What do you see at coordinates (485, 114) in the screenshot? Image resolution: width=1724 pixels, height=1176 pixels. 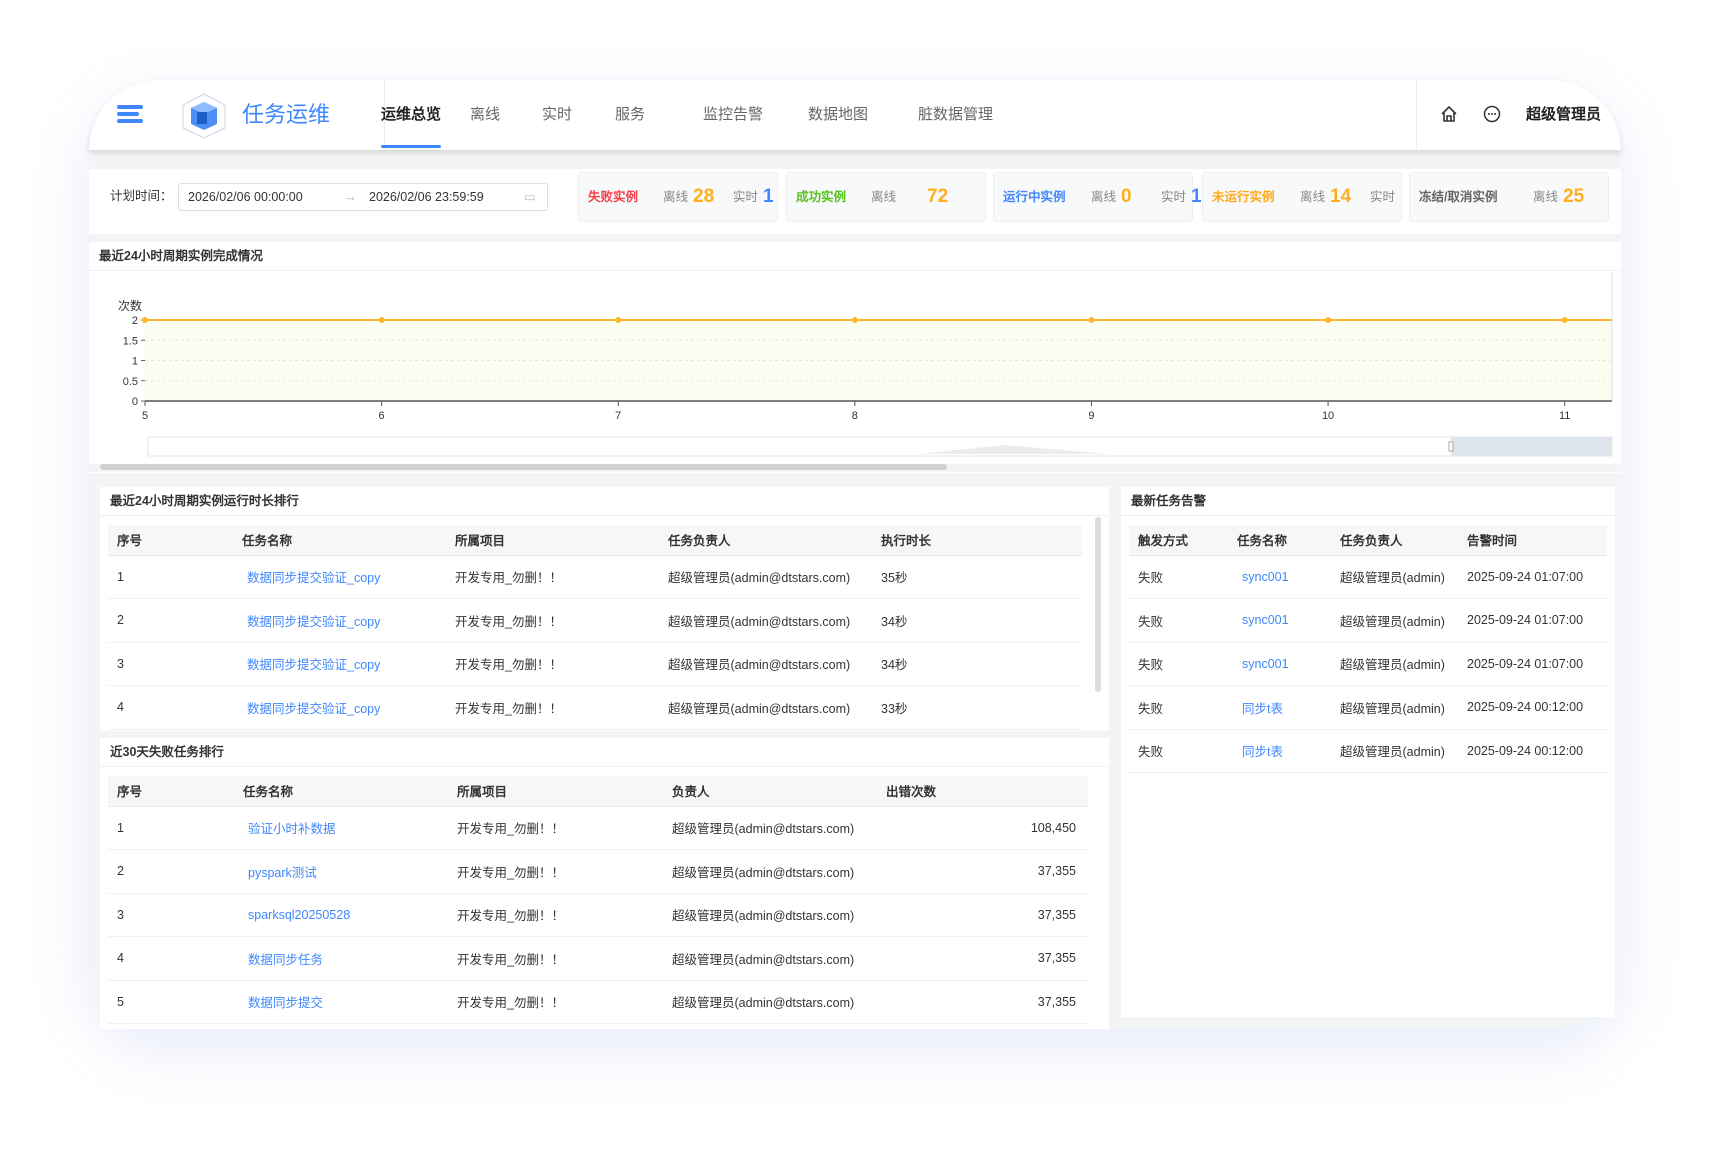 I see `nav-tab: 离线` at bounding box center [485, 114].